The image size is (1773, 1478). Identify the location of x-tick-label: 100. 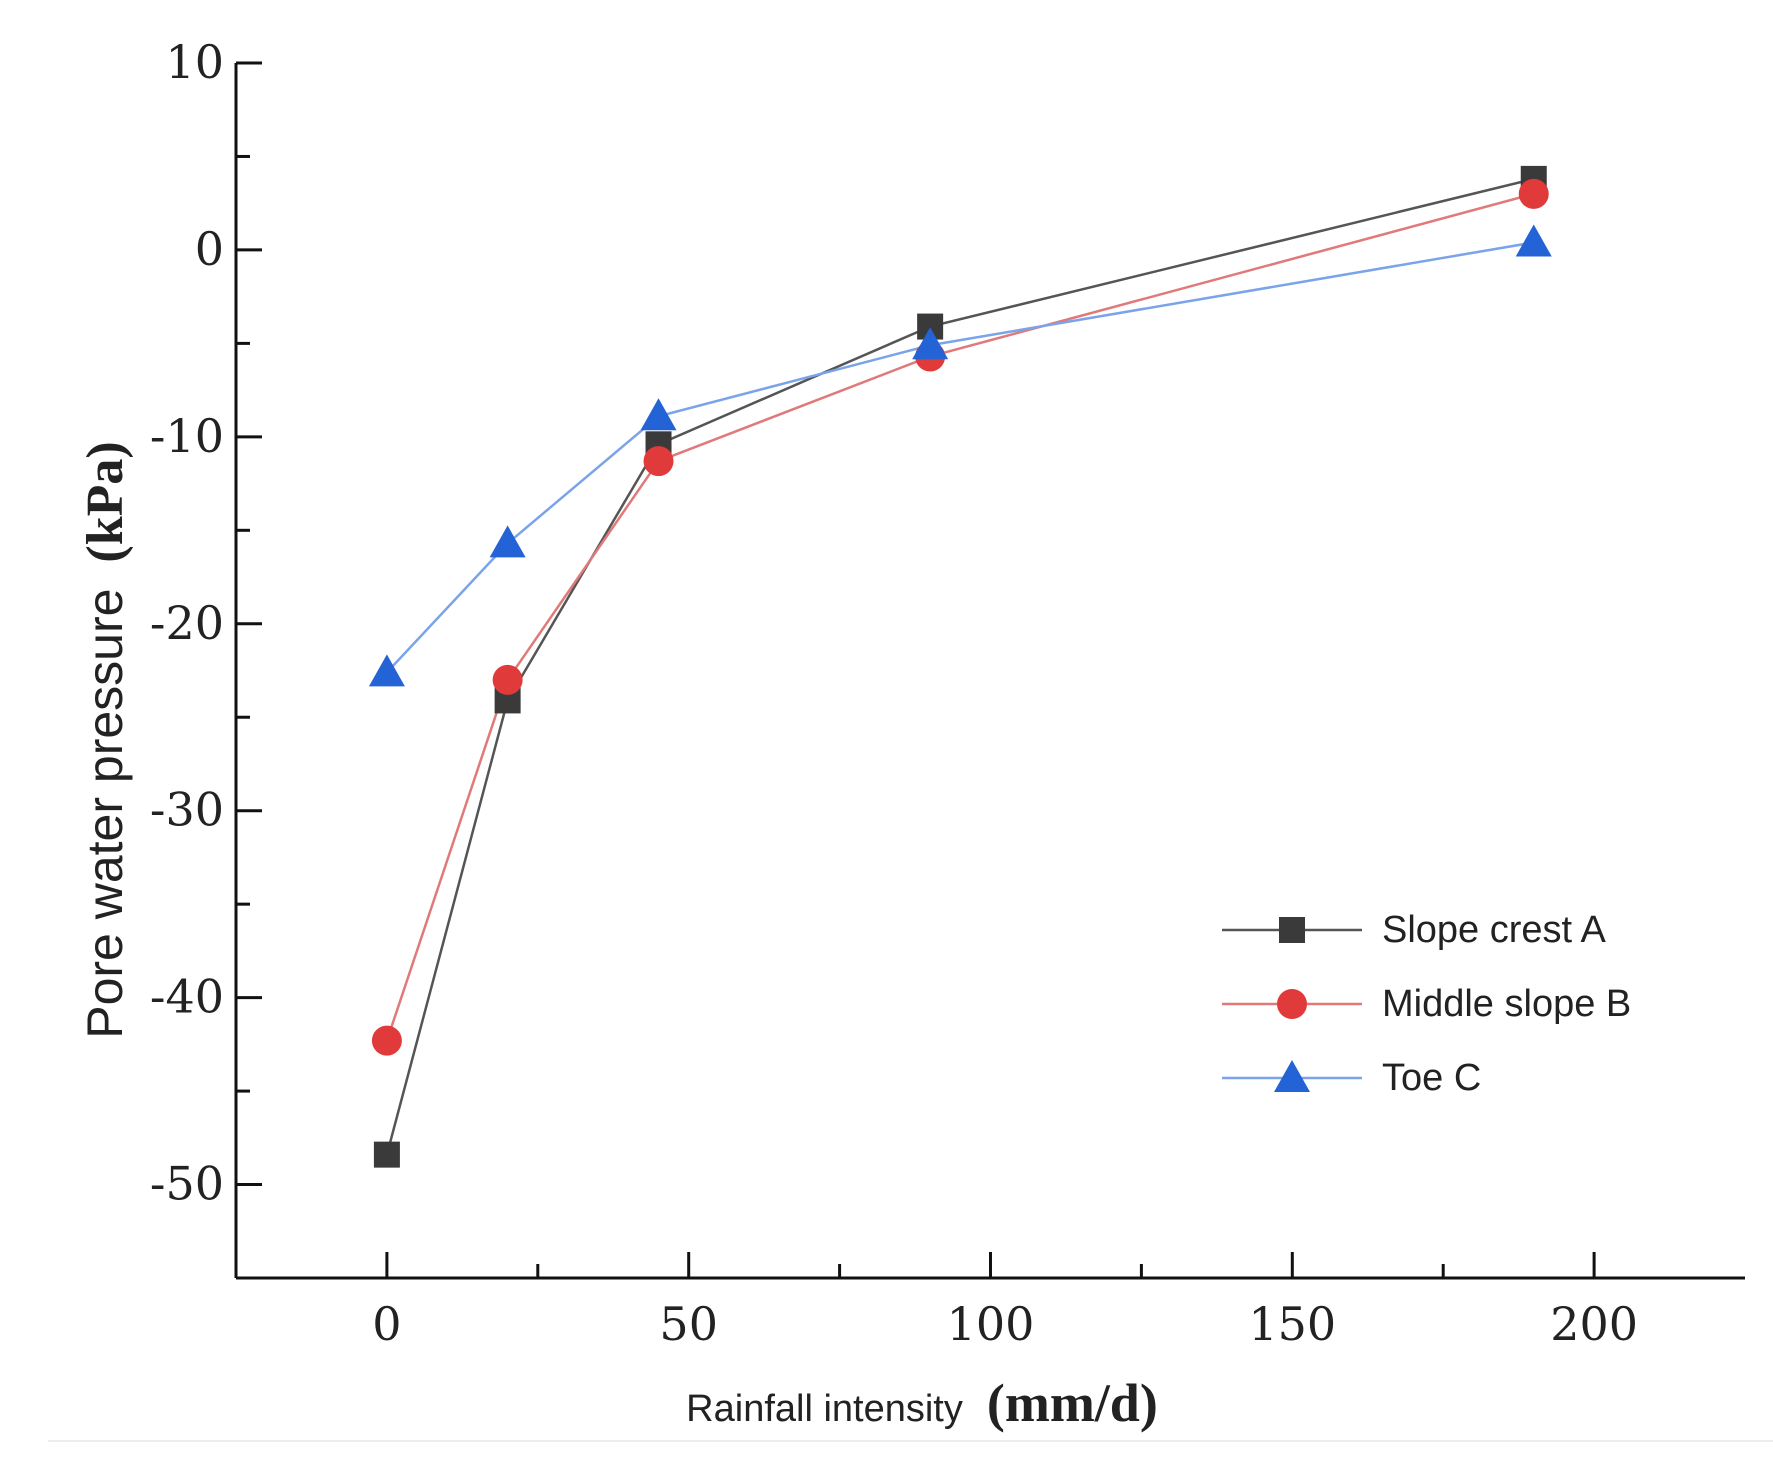
(991, 1324).